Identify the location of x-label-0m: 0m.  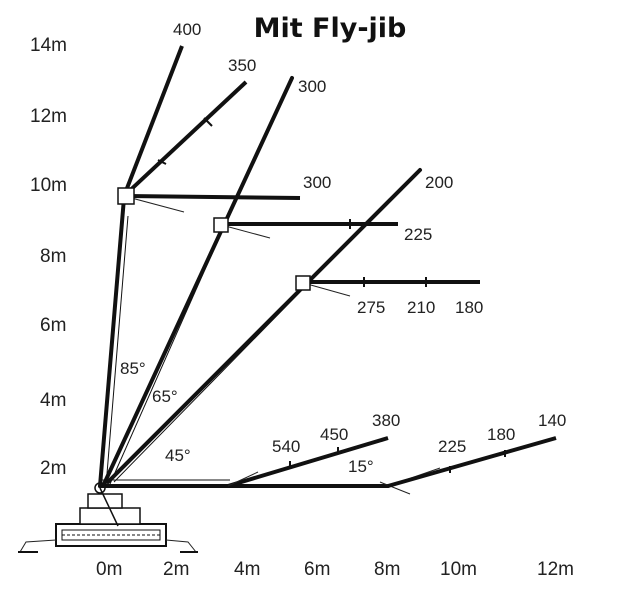
(109, 569).